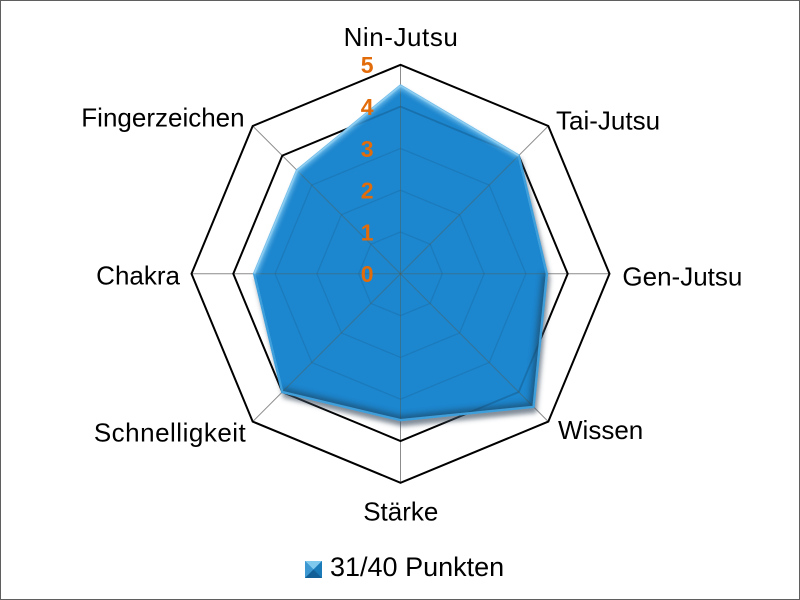 The width and height of the screenshot is (800, 600). Describe the element at coordinates (401, 37) in the screenshot. I see `svg-text: Nin-Jutsu` at that location.